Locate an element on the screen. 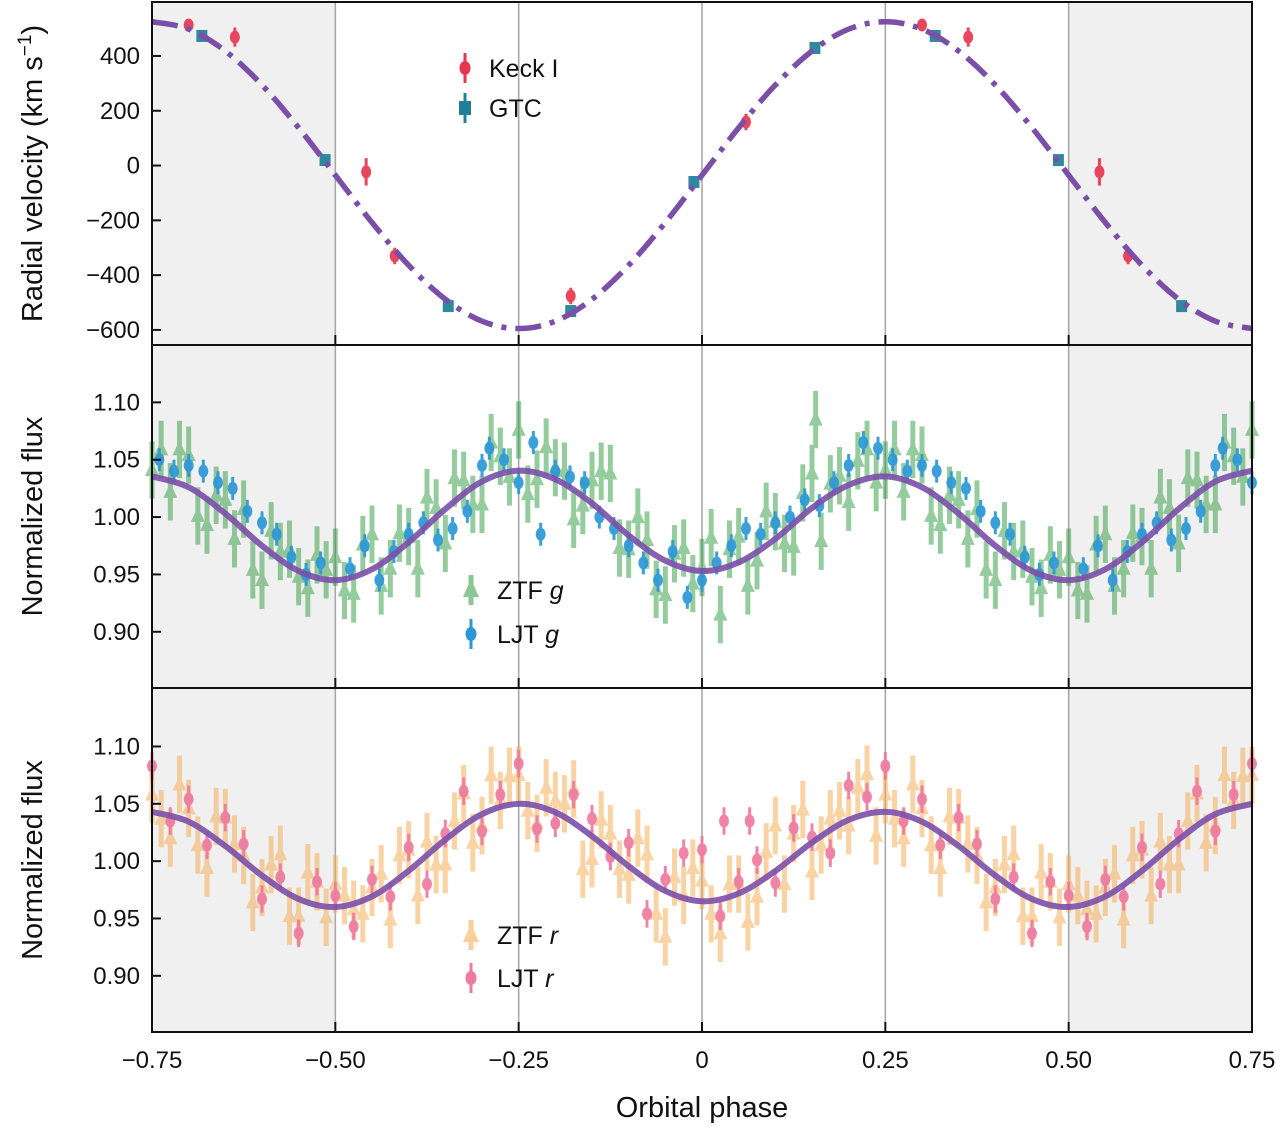  model-curve is located at coordinates (702, 855).